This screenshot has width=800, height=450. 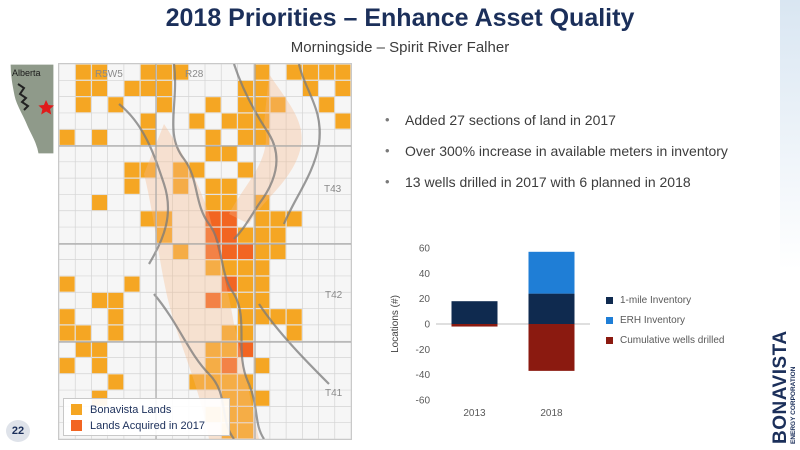 I want to click on bullet-item: • Added 27 sections of land in 2017, so click(x=585, y=127).